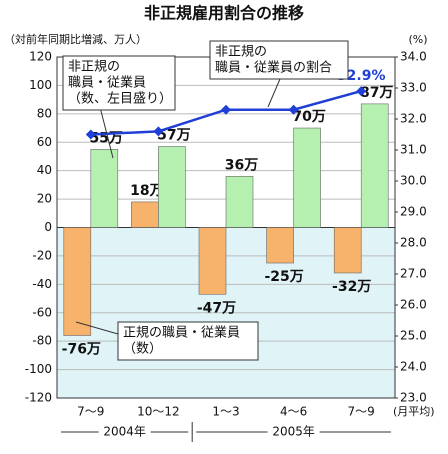  I want to click on value-label: 57万, so click(173, 136).